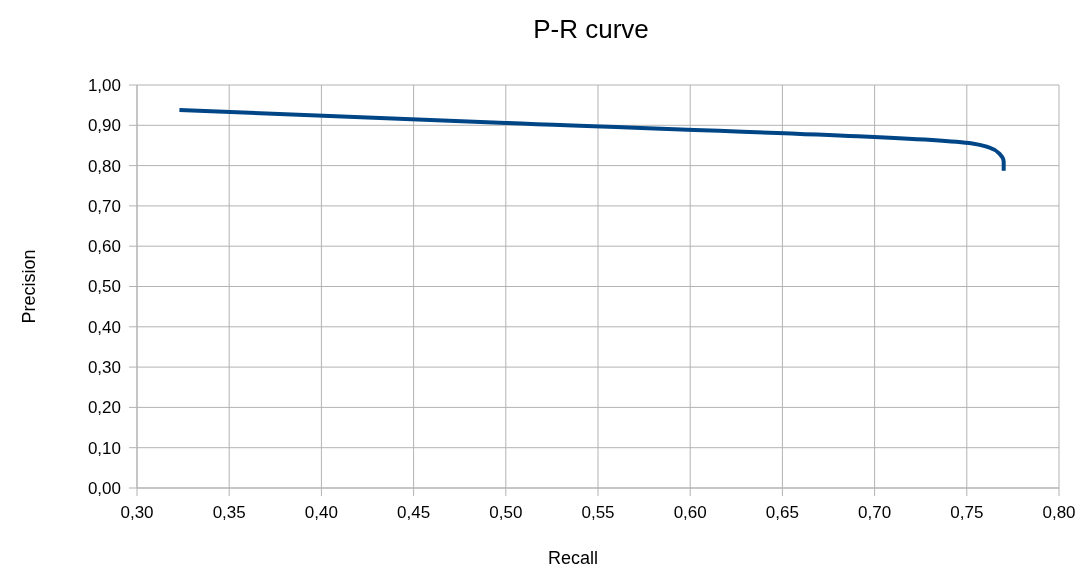  Describe the element at coordinates (690, 512) in the screenshot. I see `x-tick-label: 0,60` at that location.